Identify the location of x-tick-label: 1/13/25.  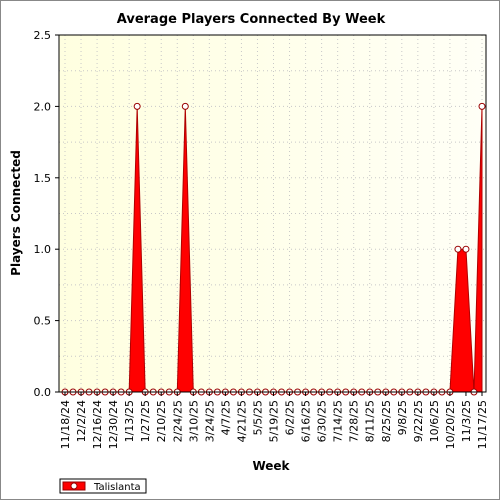
(129, 421).